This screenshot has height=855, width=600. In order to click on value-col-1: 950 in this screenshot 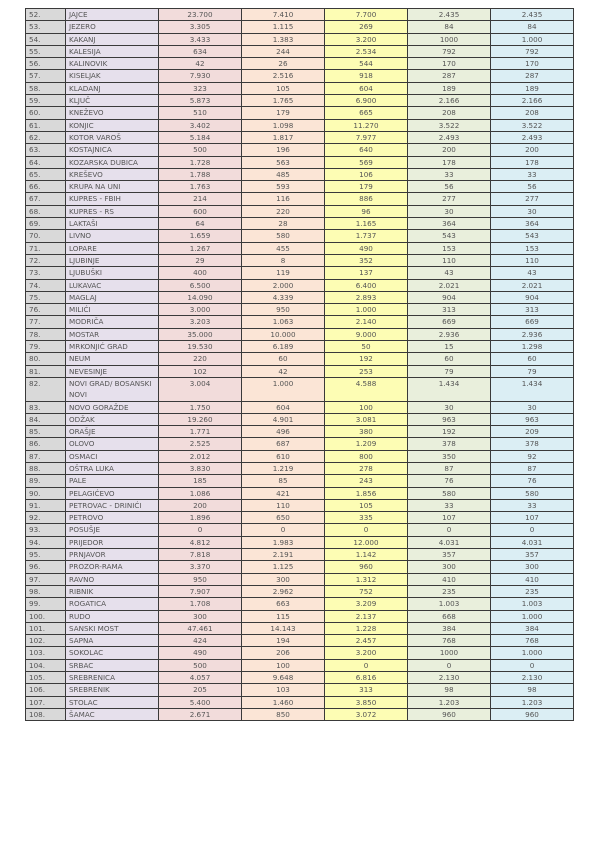, I will do `click(200, 579)`.